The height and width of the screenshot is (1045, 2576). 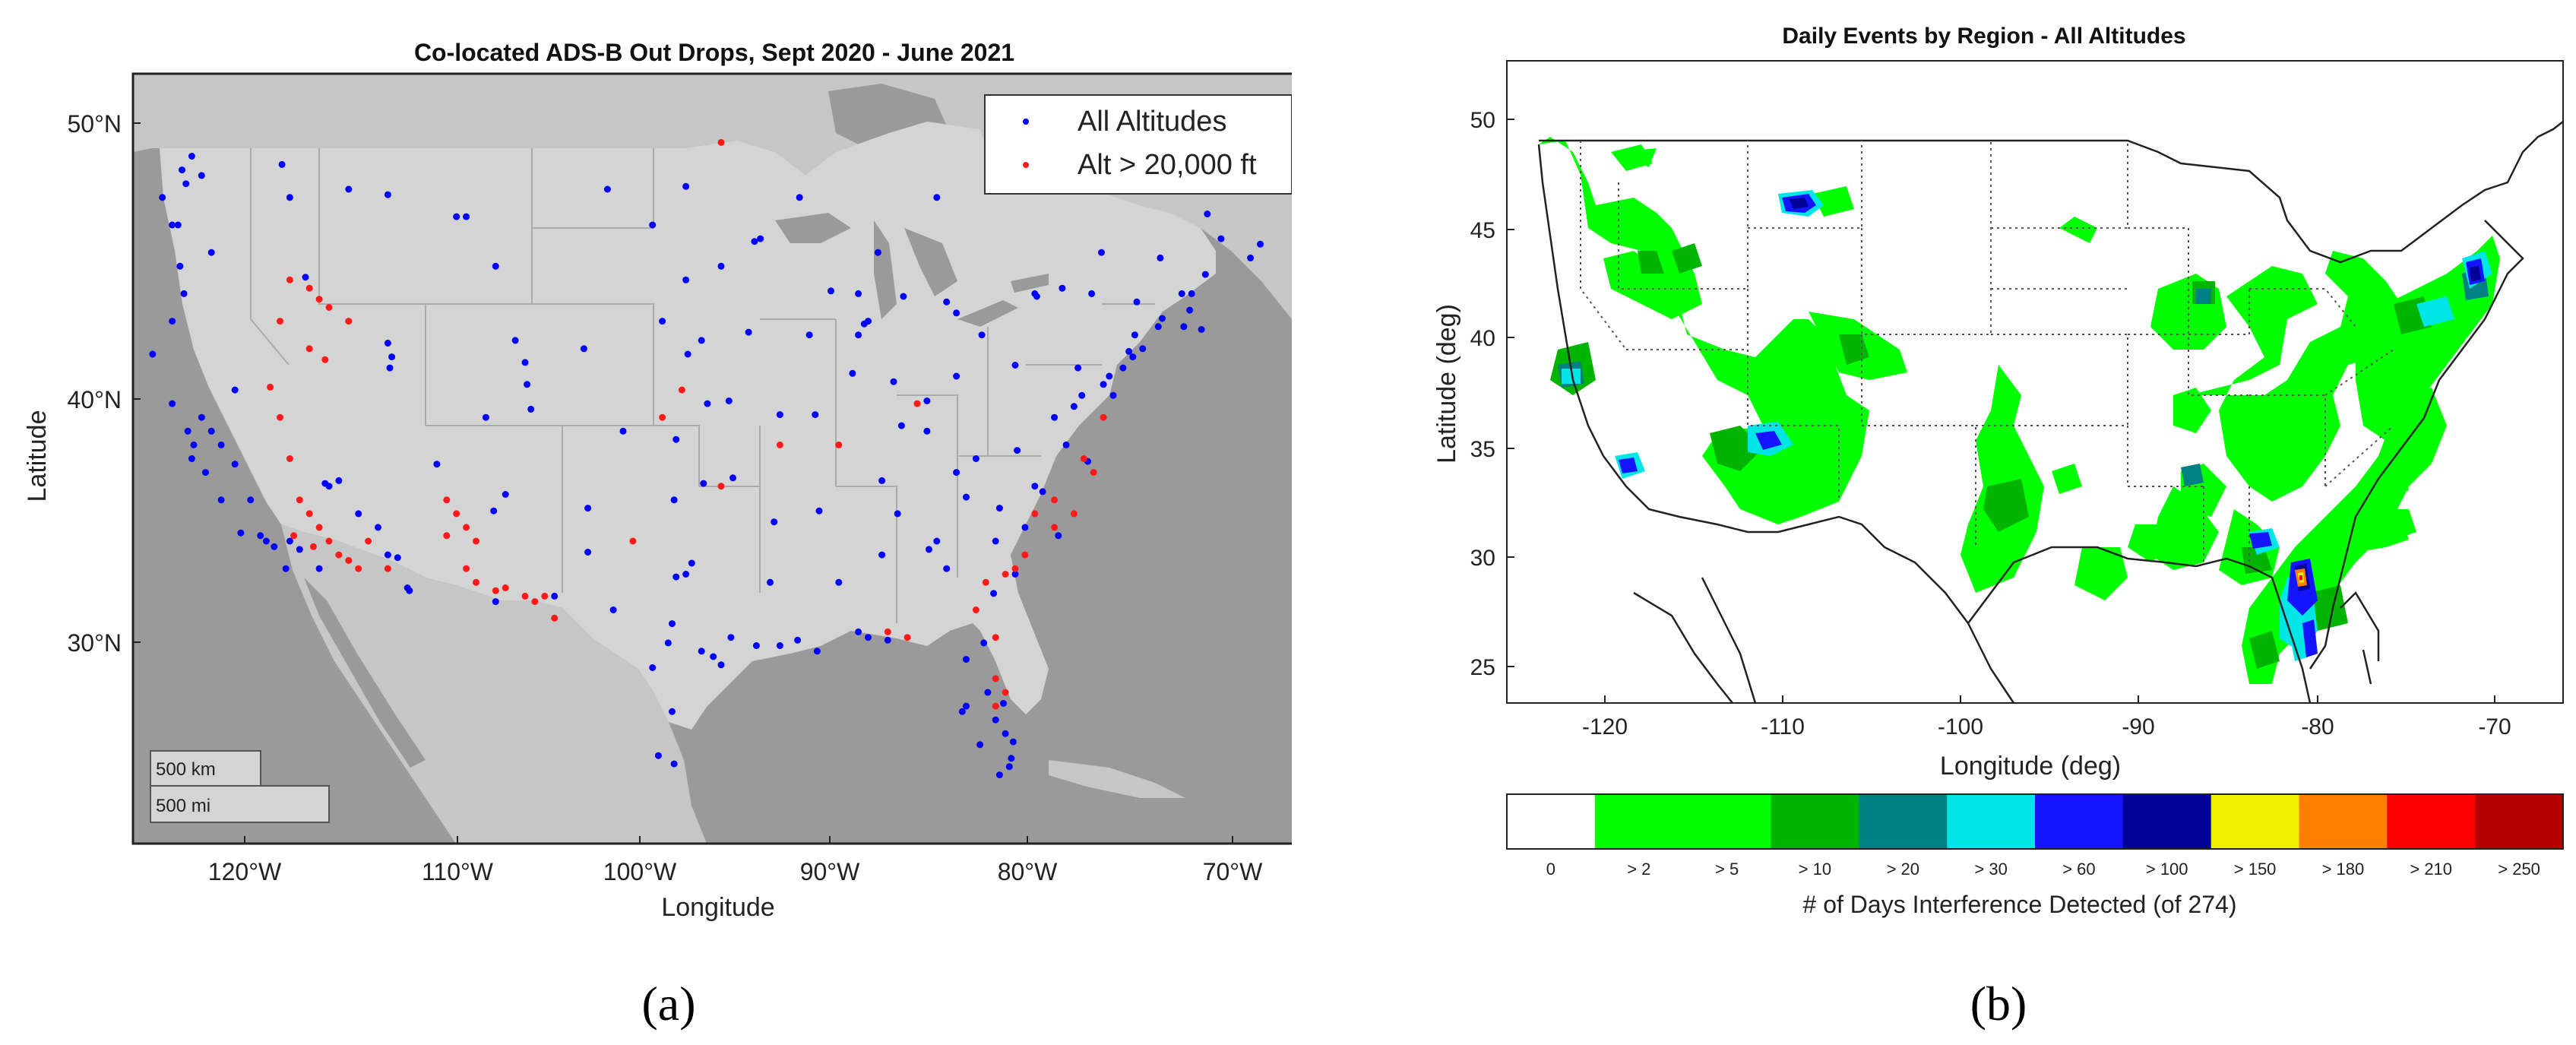 What do you see at coordinates (245, 872) in the screenshot?
I see `xtick-120w: 120°W` at bounding box center [245, 872].